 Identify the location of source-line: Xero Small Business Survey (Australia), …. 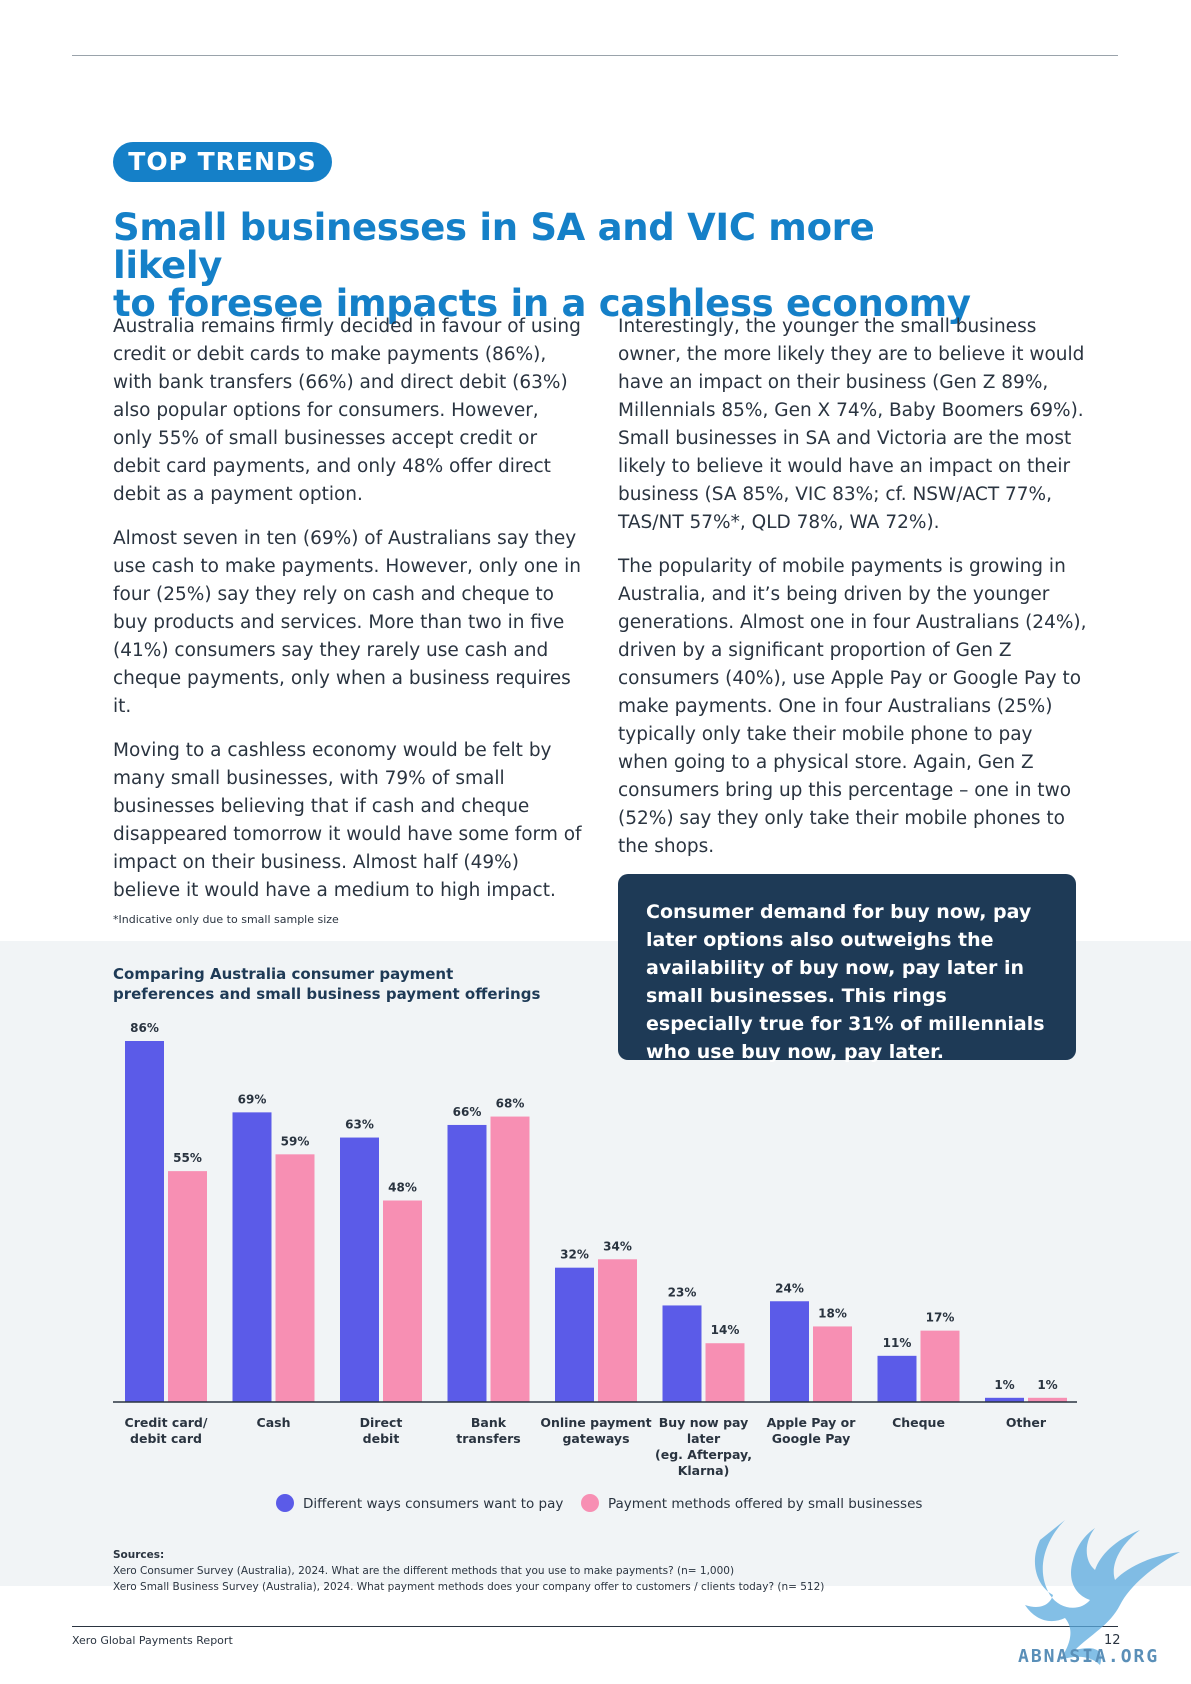
(469, 1587).